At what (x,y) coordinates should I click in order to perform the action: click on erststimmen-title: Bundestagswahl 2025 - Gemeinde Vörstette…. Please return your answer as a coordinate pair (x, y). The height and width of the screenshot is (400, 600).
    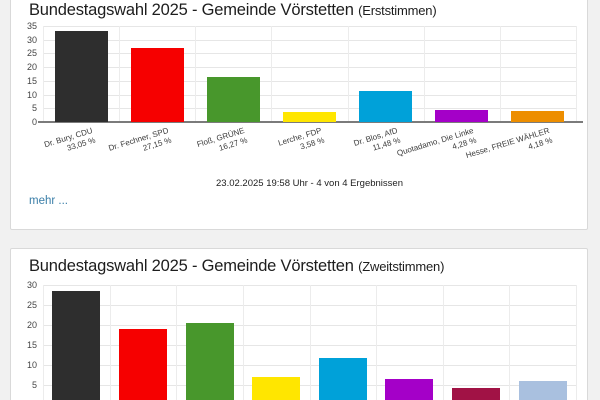
    Looking at the image, I should click on (233, 10).